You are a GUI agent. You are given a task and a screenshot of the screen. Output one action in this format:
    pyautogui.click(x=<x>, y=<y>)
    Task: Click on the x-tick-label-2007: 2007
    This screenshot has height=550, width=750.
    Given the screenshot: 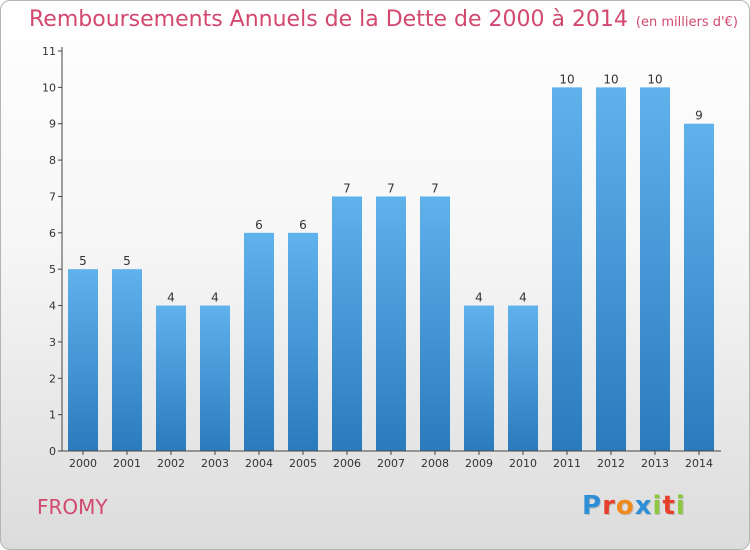 What is the action you would take?
    pyautogui.click(x=391, y=463)
    